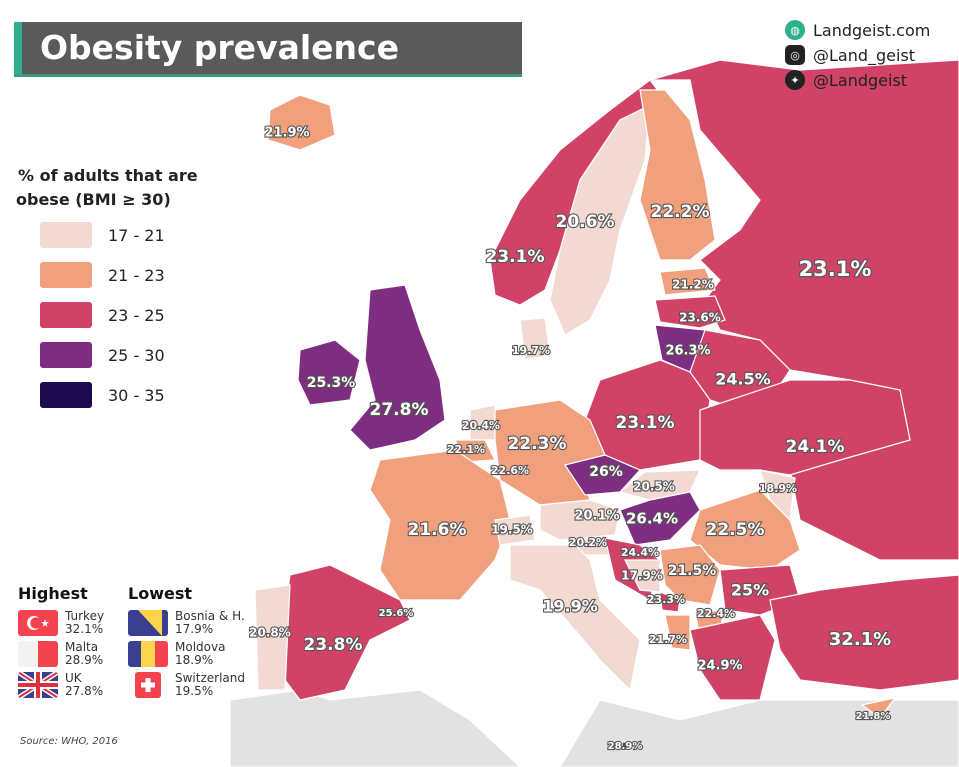  Describe the element at coordinates (795, 80) in the screenshot. I see `twitter-icon: ✦` at that location.